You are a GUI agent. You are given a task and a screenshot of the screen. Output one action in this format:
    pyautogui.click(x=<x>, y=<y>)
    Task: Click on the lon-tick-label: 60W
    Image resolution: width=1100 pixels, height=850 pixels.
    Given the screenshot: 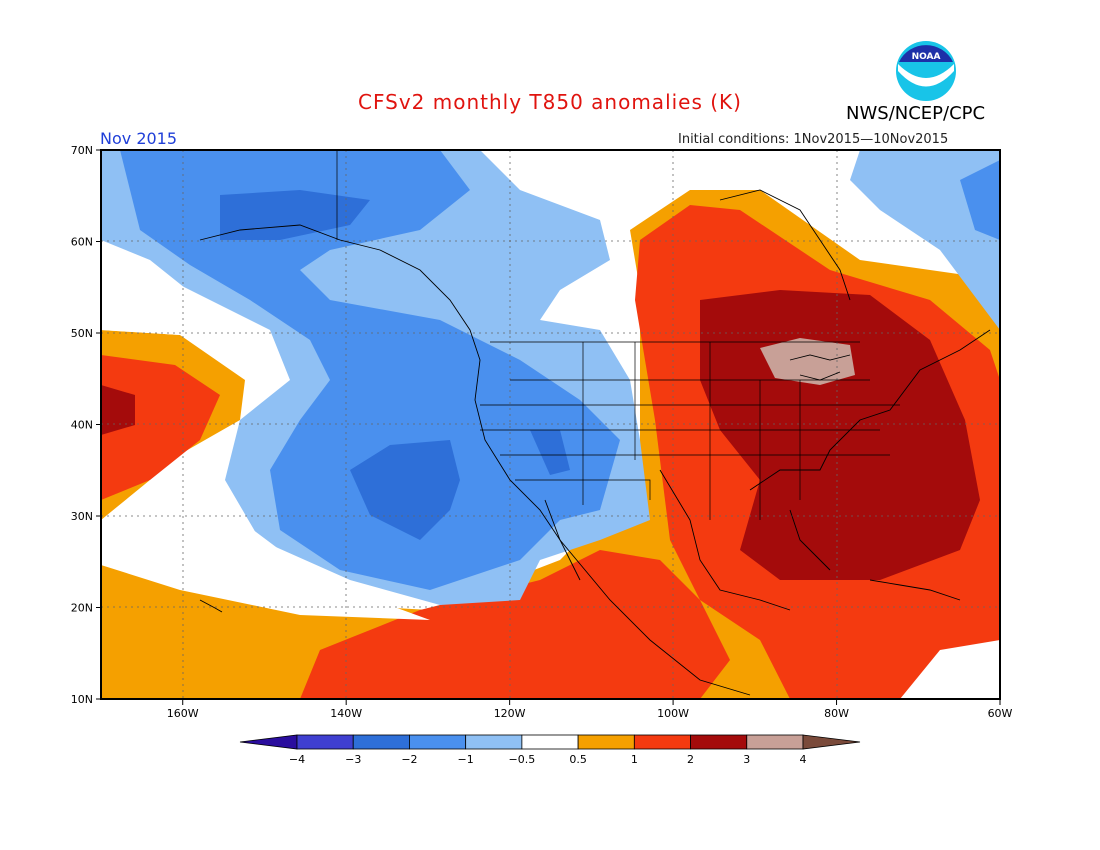 What is the action you would take?
    pyautogui.click(x=1000, y=713)
    